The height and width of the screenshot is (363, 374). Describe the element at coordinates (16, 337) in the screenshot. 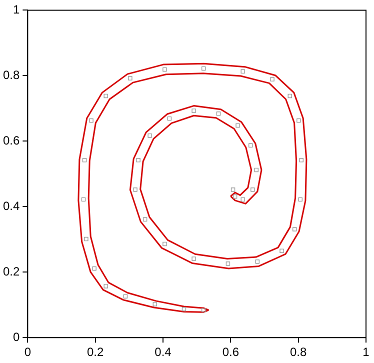

I see `y-tick-label: 0` at that location.